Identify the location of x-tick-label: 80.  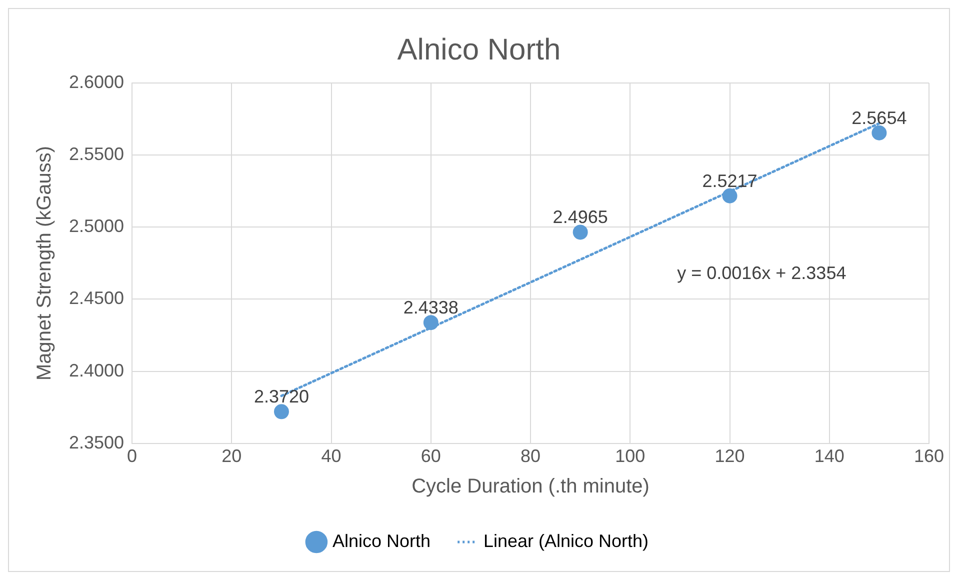
(530, 456).